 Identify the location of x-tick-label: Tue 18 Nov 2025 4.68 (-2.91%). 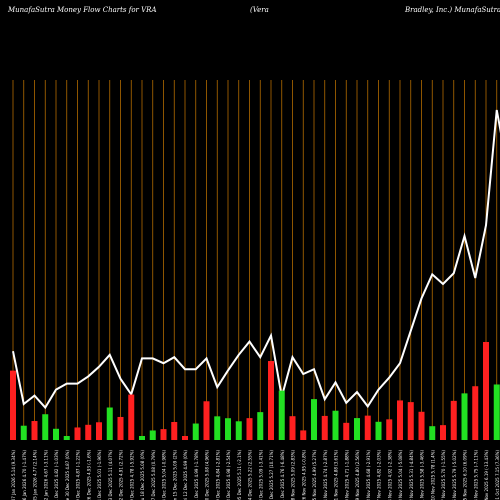
(368, 475).